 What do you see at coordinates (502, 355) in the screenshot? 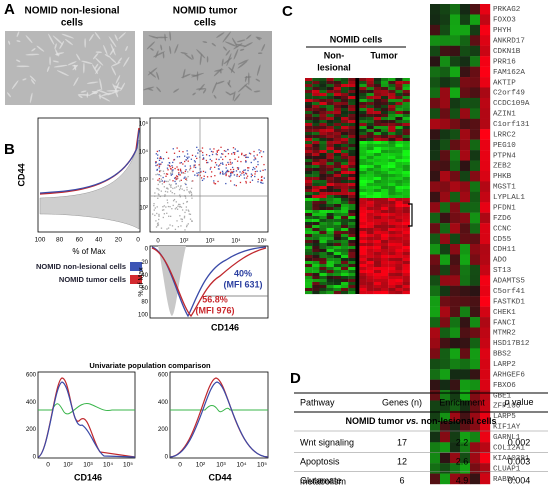
I see `gene-label: BBS2` at bounding box center [502, 355].